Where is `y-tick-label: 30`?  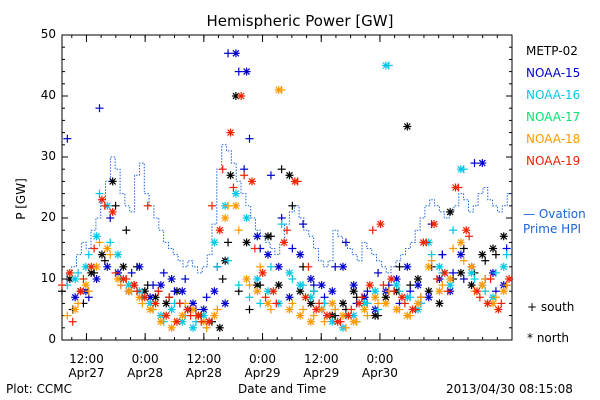
y-tick-label: 30 is located at coordinates (48, 156).